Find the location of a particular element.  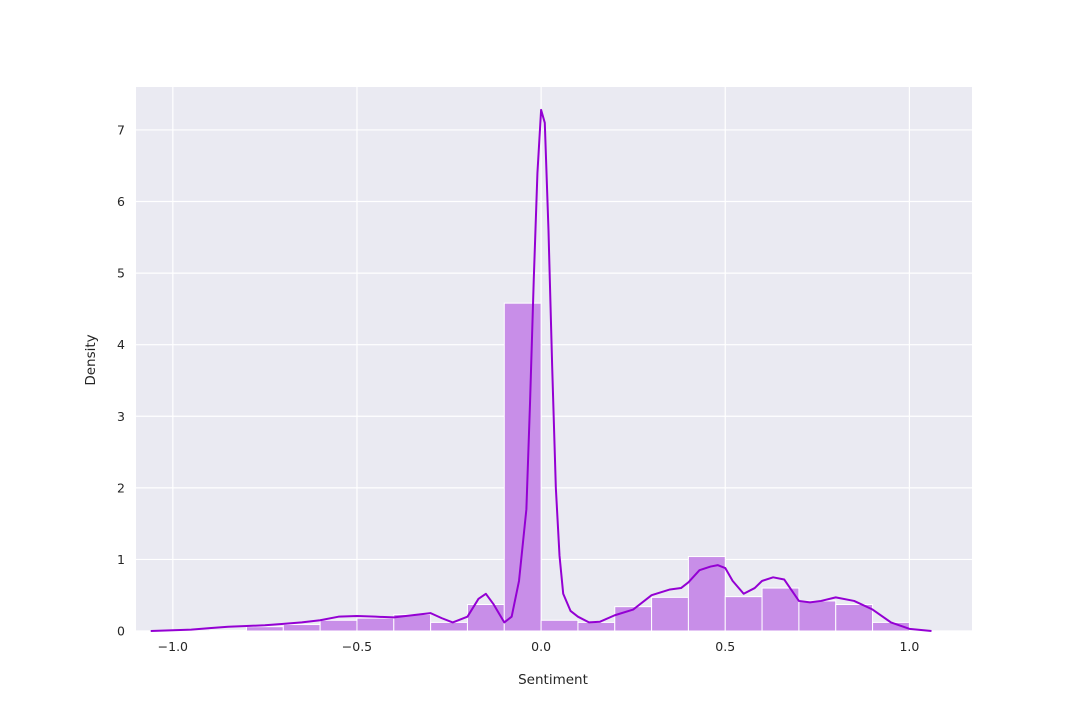

y-tick-label: 4 is located at coordinates (121, 344).